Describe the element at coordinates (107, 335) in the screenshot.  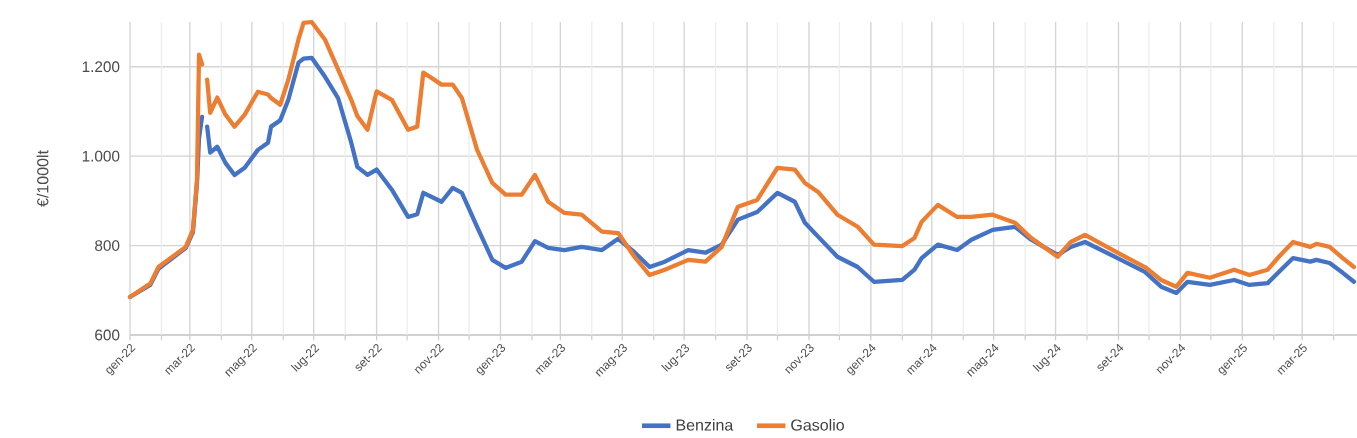
I see `y-tick-label: 600` at that location.